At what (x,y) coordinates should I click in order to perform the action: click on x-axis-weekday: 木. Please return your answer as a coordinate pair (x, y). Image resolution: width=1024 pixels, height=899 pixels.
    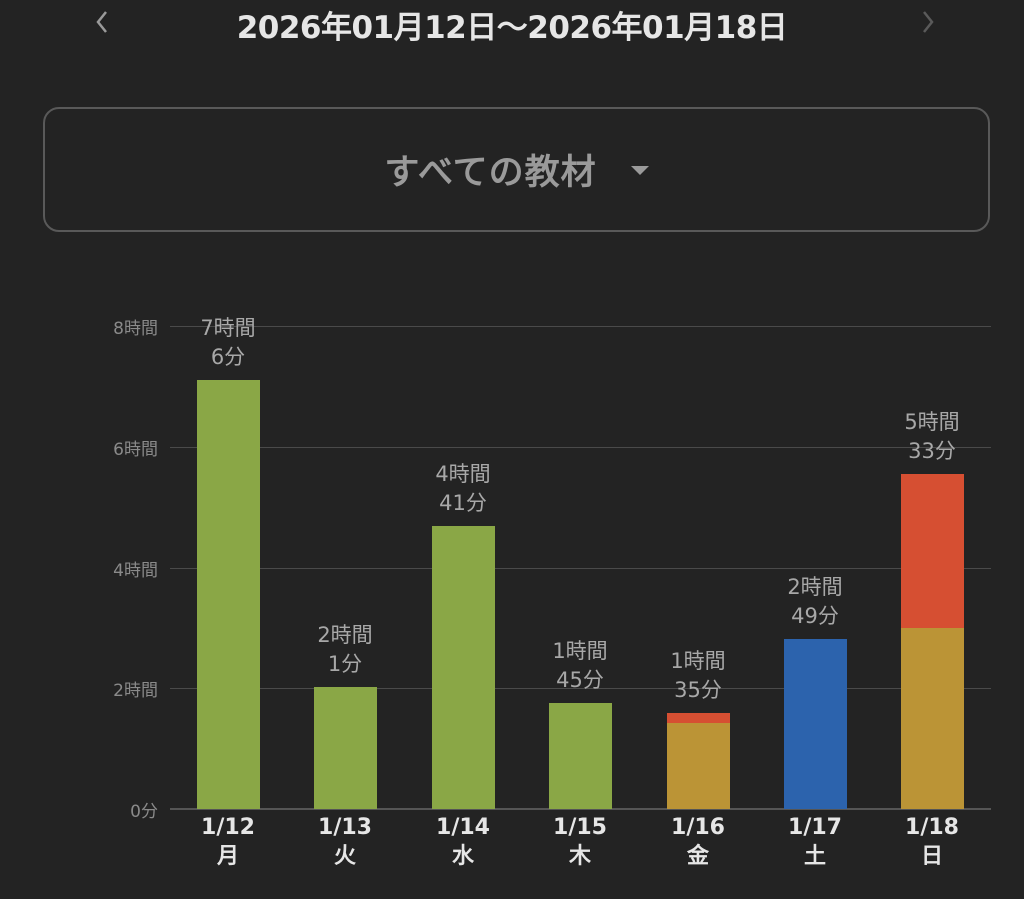
    Looking at the image, I should click on (579, 856).